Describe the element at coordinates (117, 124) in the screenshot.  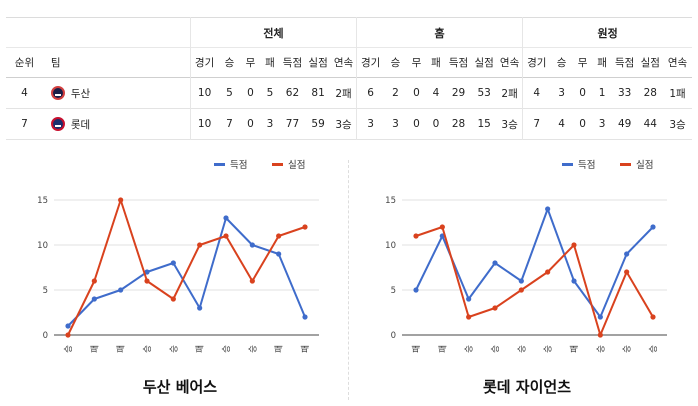
I see `team-cell: 롯데` at that location.